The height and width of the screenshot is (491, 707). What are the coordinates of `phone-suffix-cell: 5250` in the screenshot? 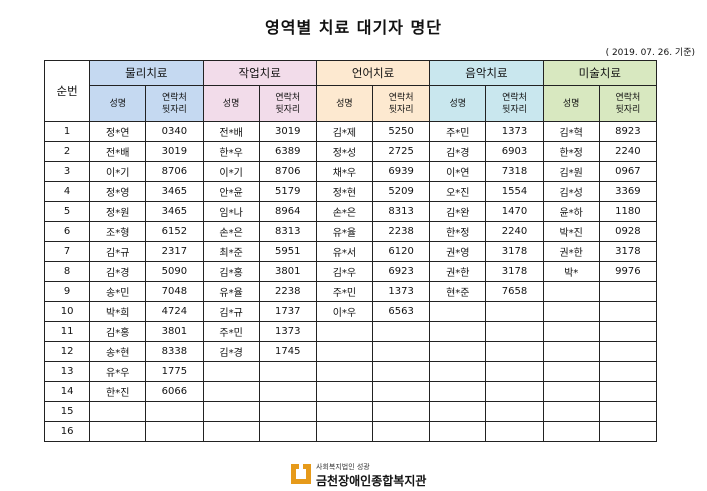 It's located at (401, 131).